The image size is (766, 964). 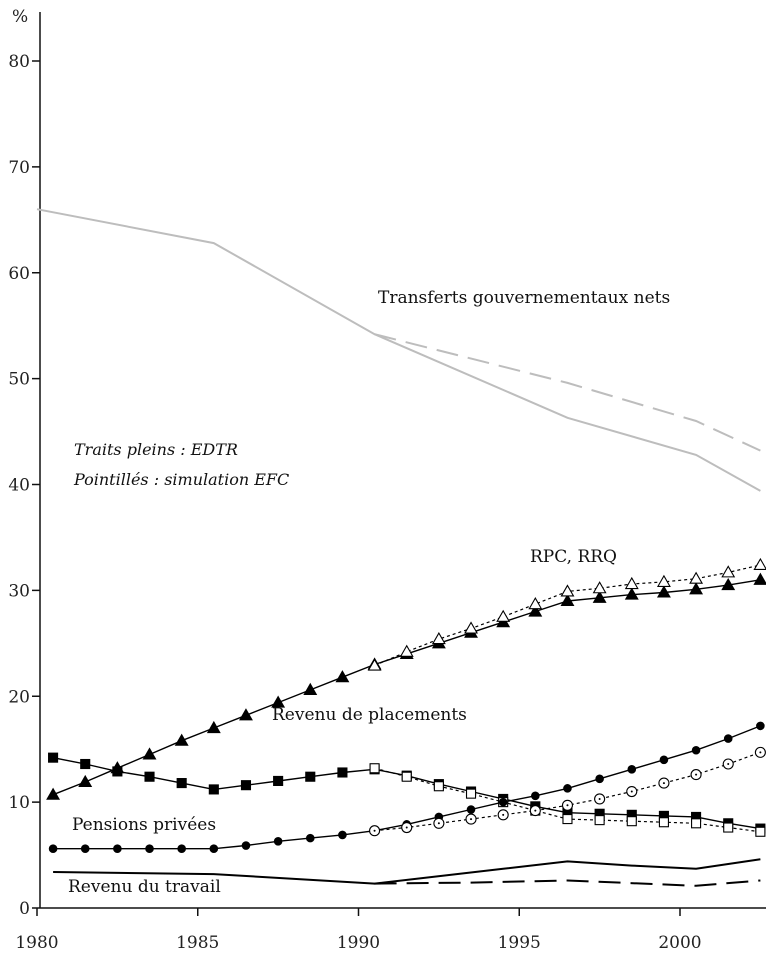 What do you see at coordinates (144, 887) in the screenshot?
I see `label-revenu-travail: Revenu du travail` at bounding box center [144, 887].